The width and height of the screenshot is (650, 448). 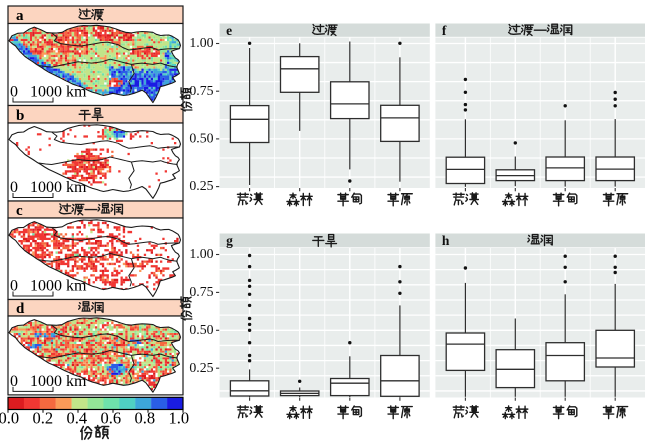 What do you see at coordinates (229, 30) in the screenshot?
I see `svg-text: e` at bounding box center [229, 30].